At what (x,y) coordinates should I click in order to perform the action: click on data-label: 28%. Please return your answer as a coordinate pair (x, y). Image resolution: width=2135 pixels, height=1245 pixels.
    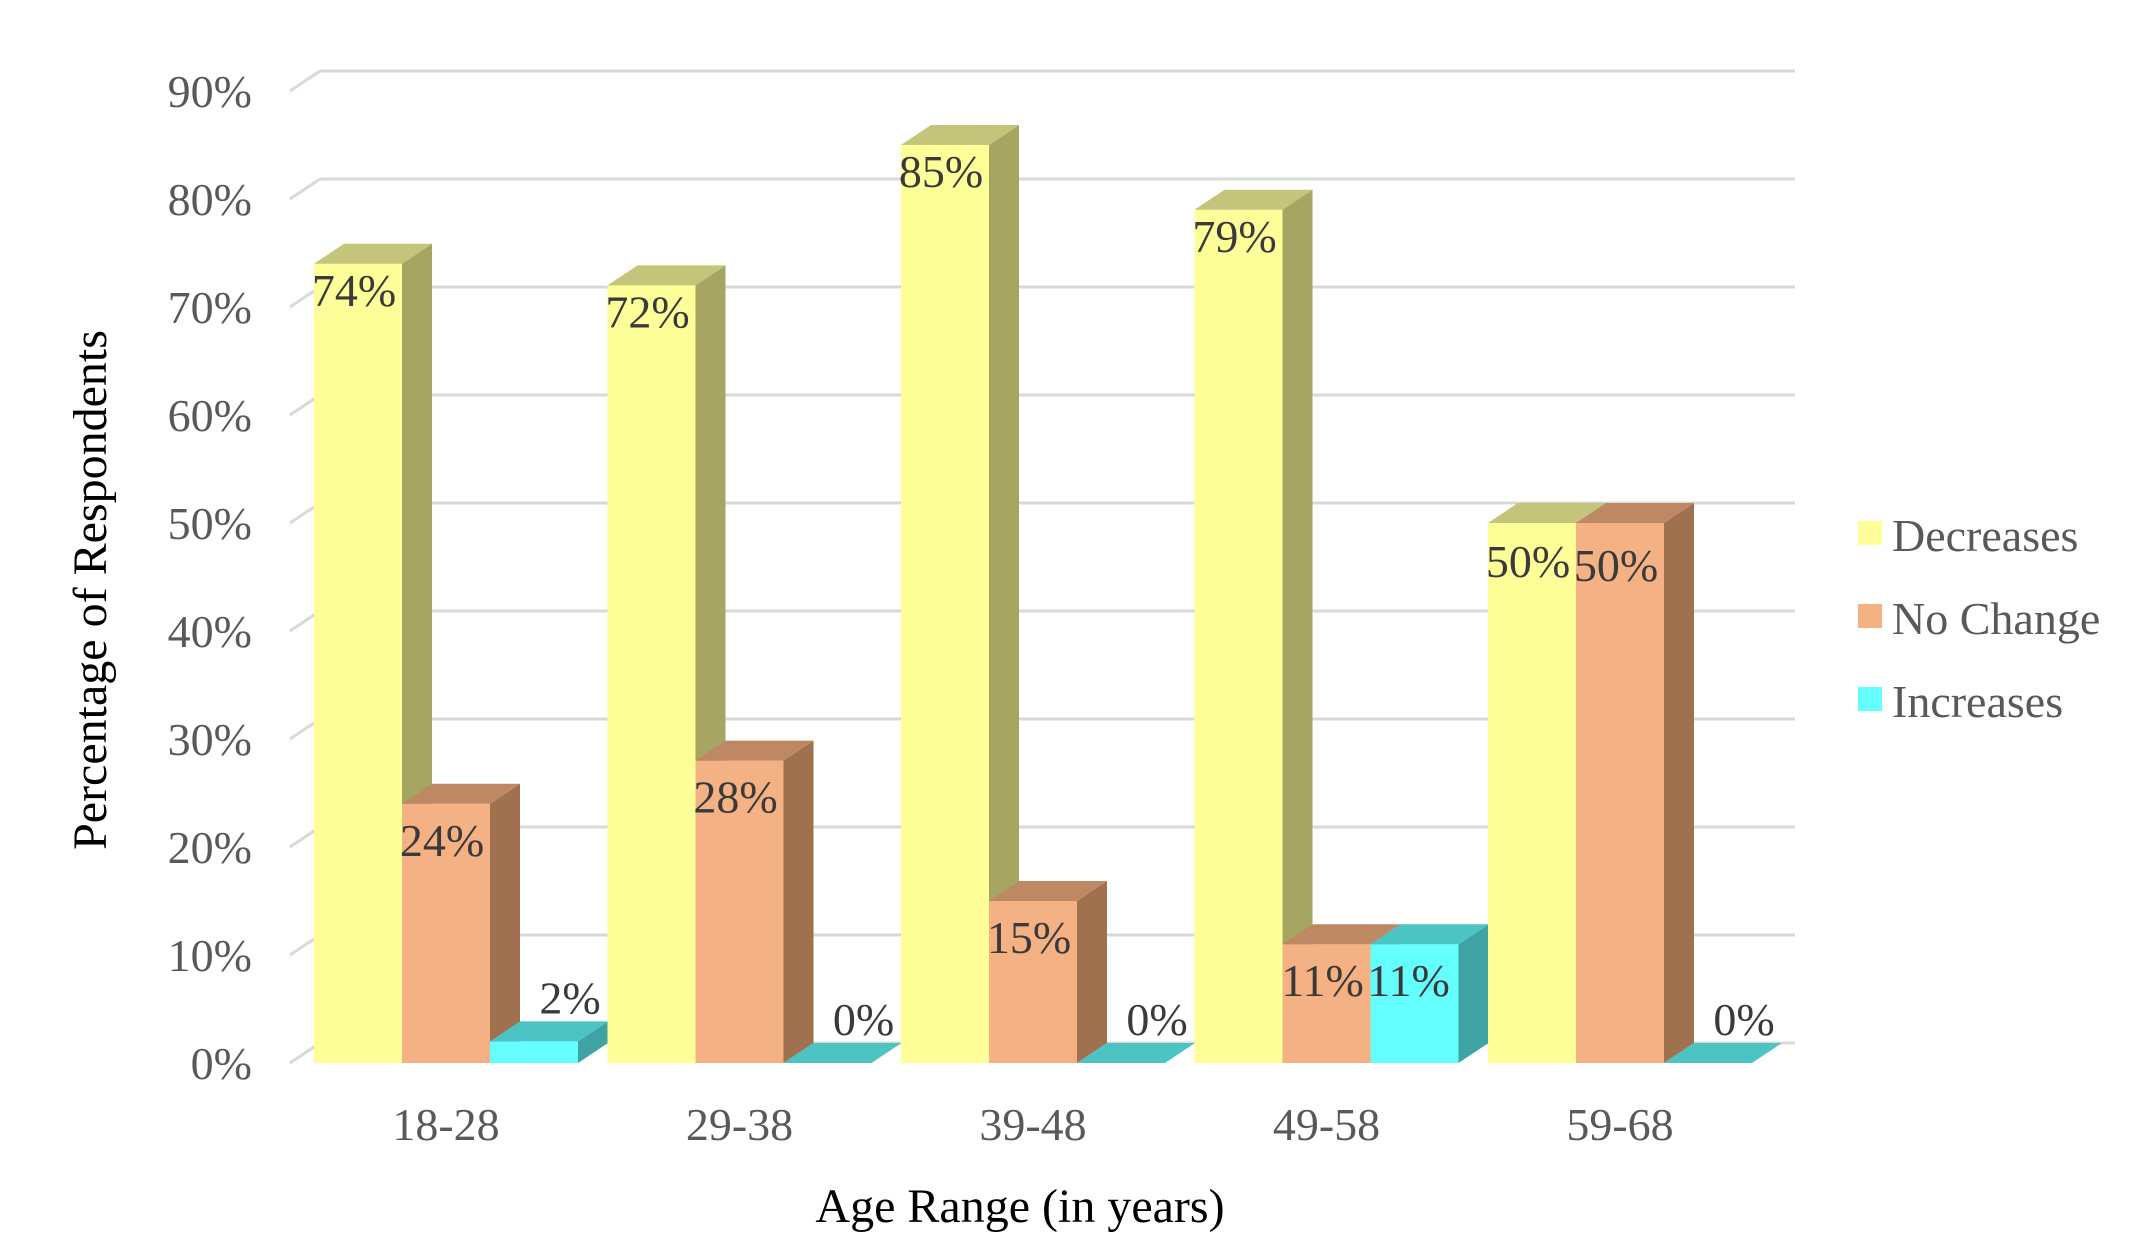
    Looking at the image, I should click on (735, 797).